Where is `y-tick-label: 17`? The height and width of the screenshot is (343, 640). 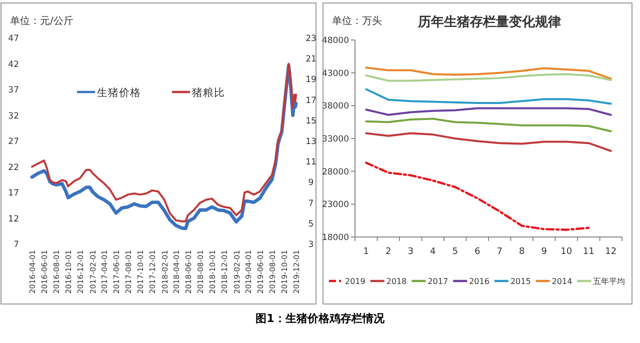 y-tick-label: 17 is located at coordinates (13, 193).